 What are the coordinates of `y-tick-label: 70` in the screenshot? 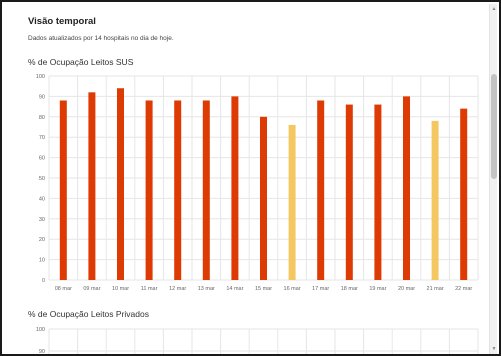 It's located at (42, 138).